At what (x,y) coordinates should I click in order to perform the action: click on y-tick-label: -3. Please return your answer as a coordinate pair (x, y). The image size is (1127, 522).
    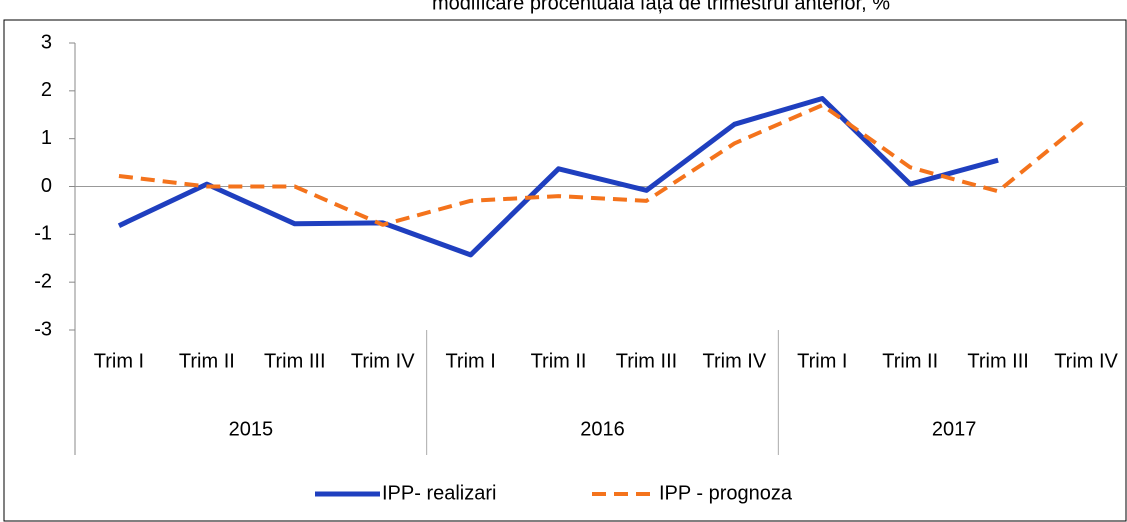
    Looking at the image, I should click on (43, 329).